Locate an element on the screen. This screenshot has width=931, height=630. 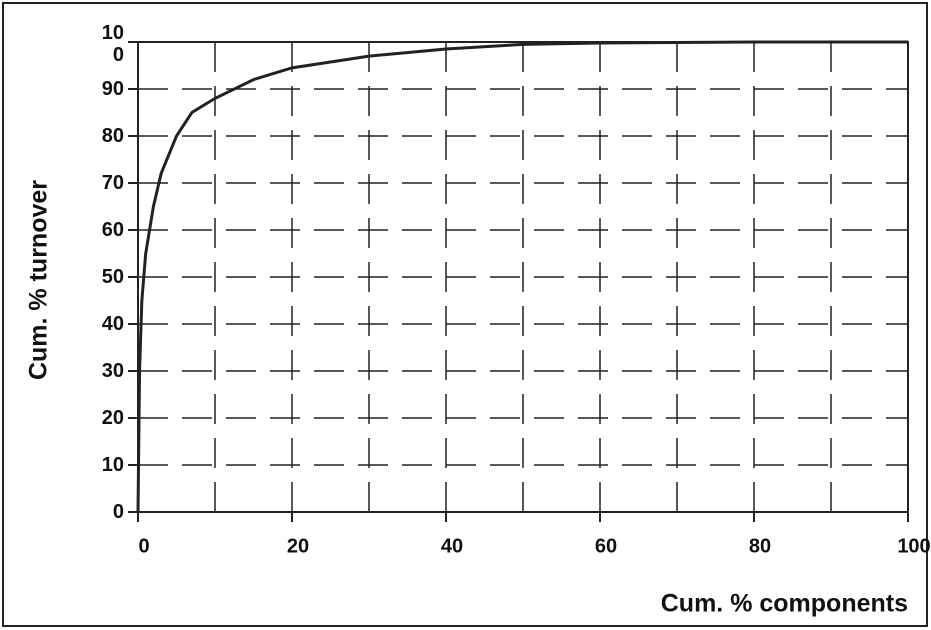
y-tick-label: 50 is located at coordinates (112, 277).